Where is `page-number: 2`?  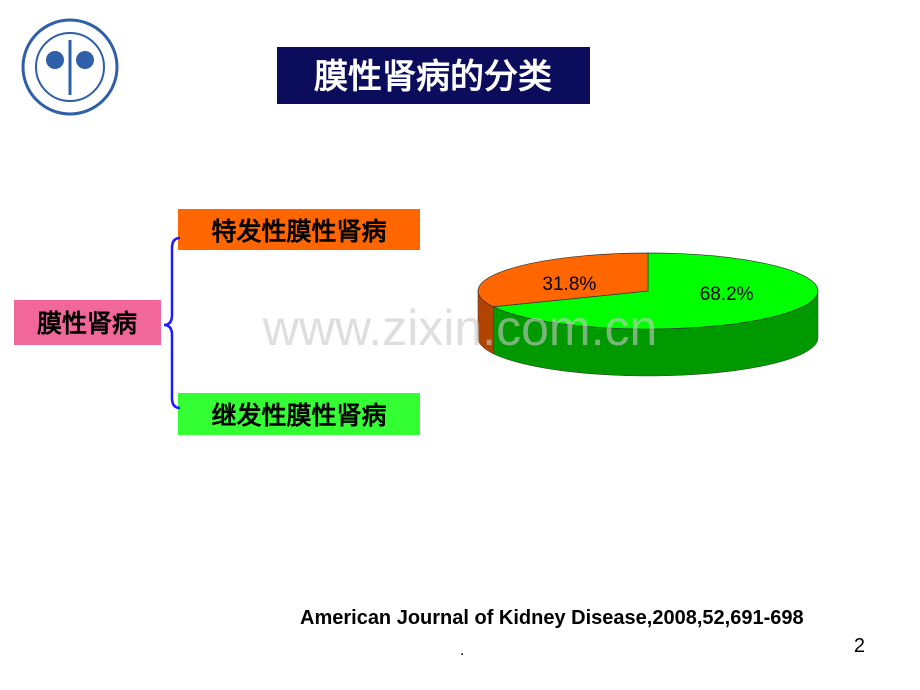
page-number: 2 is located at coordinates (859, 646).